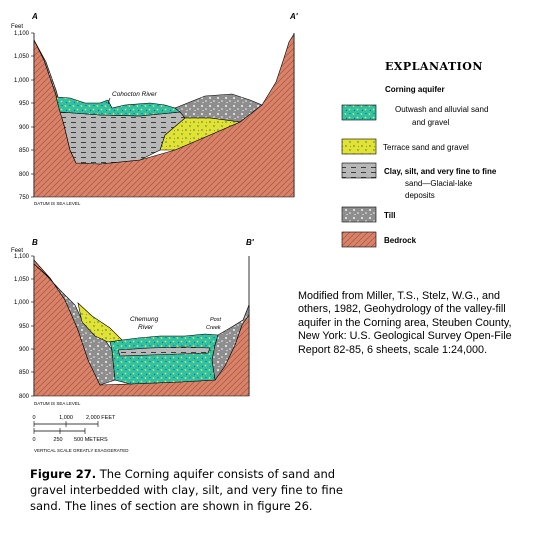 Image resolution: width=557 pixels, height=546 pixels. What do you see at coordinates (359, 112) in the screenshot?
I see `legend-swatch-outwash` at bounding box center [359, 112].